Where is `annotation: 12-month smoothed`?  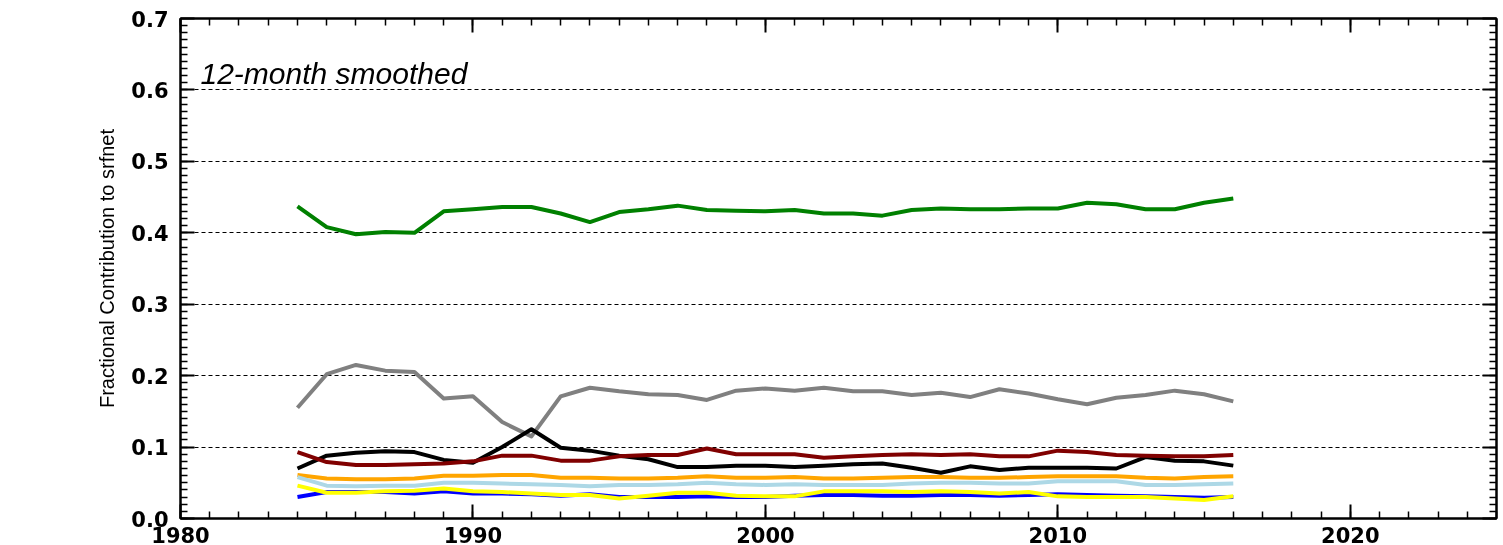
annotation: 12-month smoothed is located at coordinates (334, 73).